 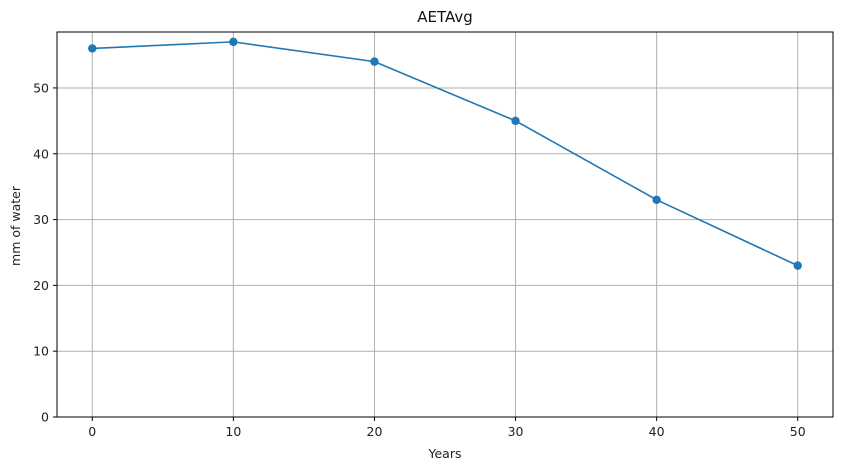 I want to click on y-tick-label: 20, so click(x=41, y=285).